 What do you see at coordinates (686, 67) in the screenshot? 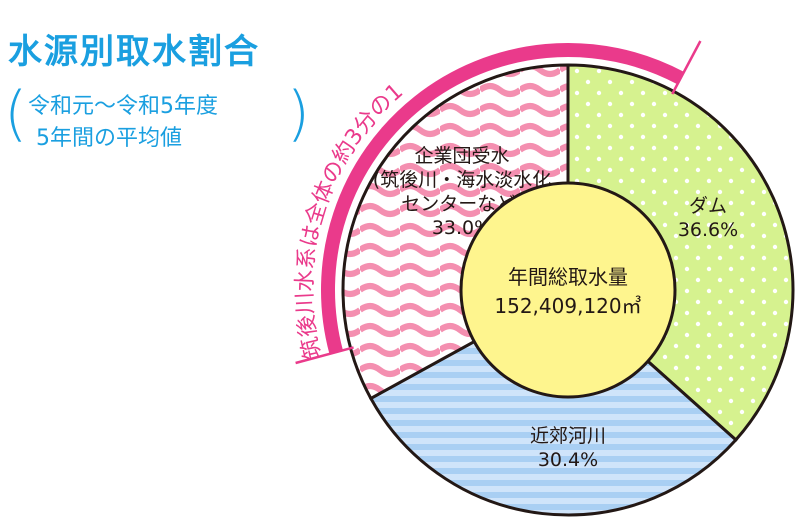
I see `subset-arc-tick-end` at bounding box center [686, 67].